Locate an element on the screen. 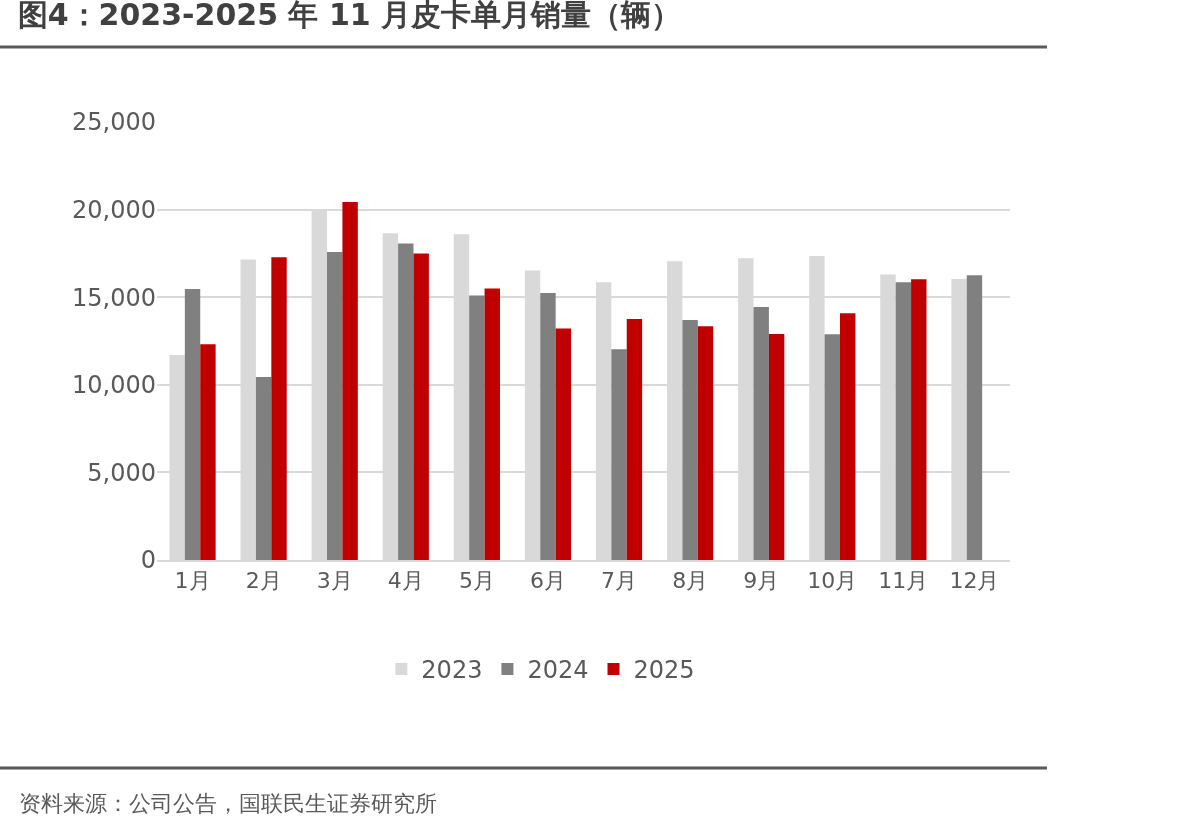 This screenshot has height=836, width=1180. x-tick-label: 12月 is located at coordinates (974, 581).